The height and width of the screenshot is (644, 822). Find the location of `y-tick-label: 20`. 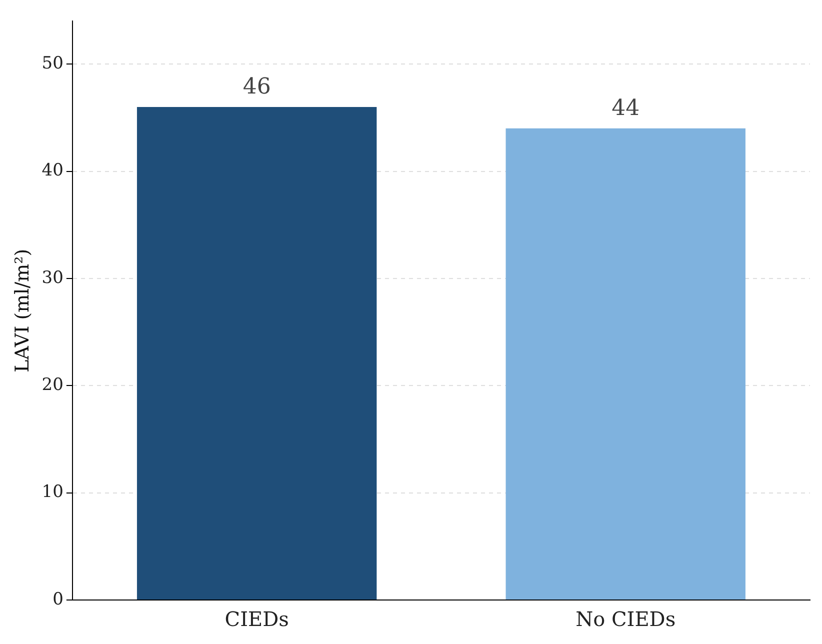

y-tick-label: 20 is located at coordinates (53, 385).